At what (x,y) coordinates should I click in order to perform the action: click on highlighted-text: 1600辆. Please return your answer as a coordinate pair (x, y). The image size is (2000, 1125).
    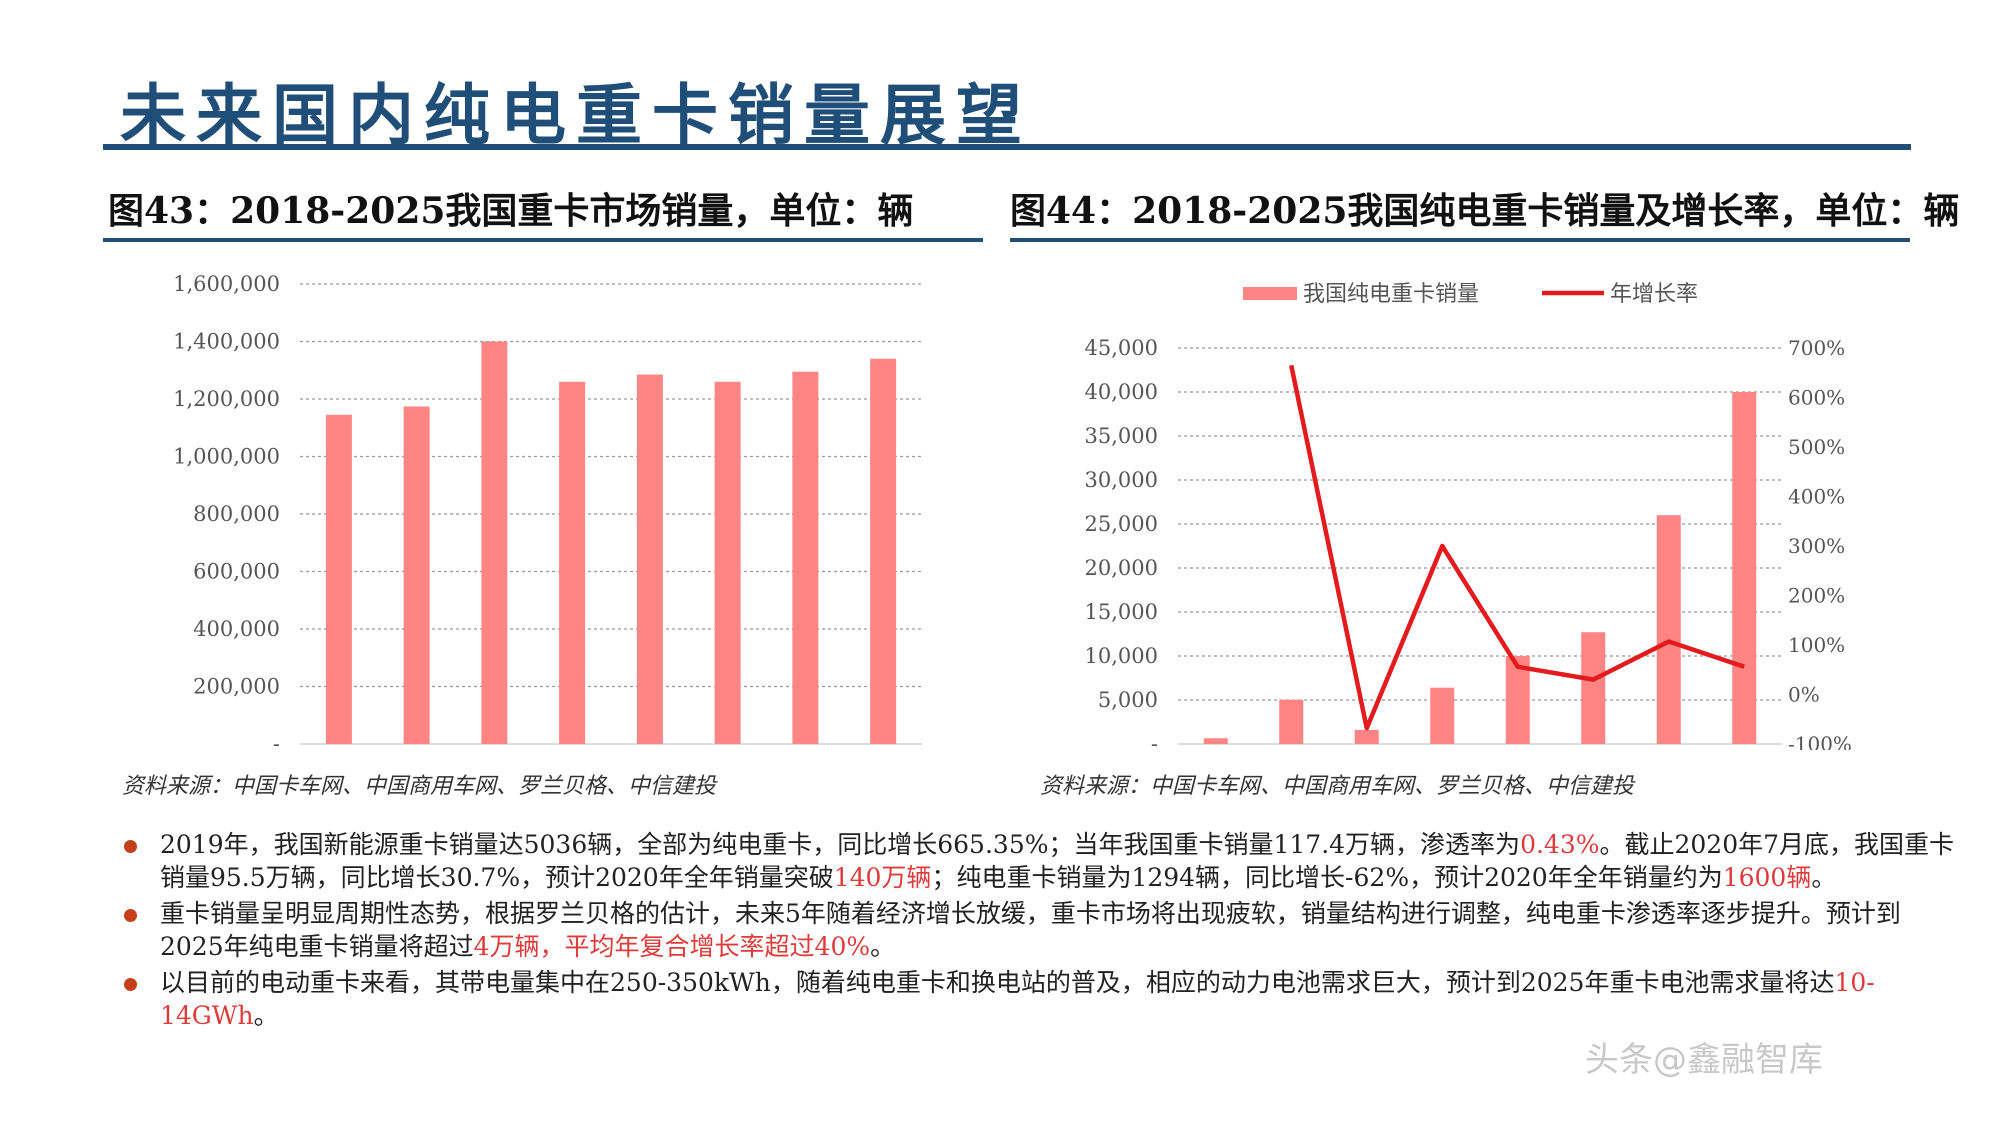
    Looking at the image, I should click on (1767, 877).